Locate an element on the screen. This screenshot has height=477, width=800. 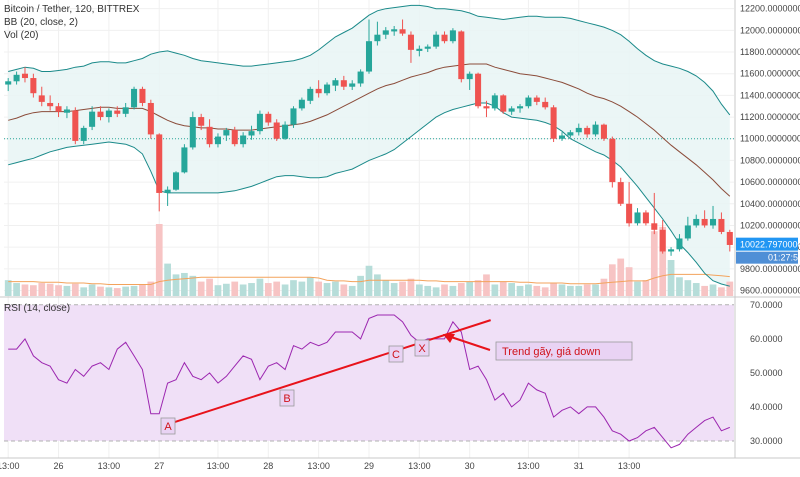
callout: Trend gãy, giá down is located at coordinates (564, 351).